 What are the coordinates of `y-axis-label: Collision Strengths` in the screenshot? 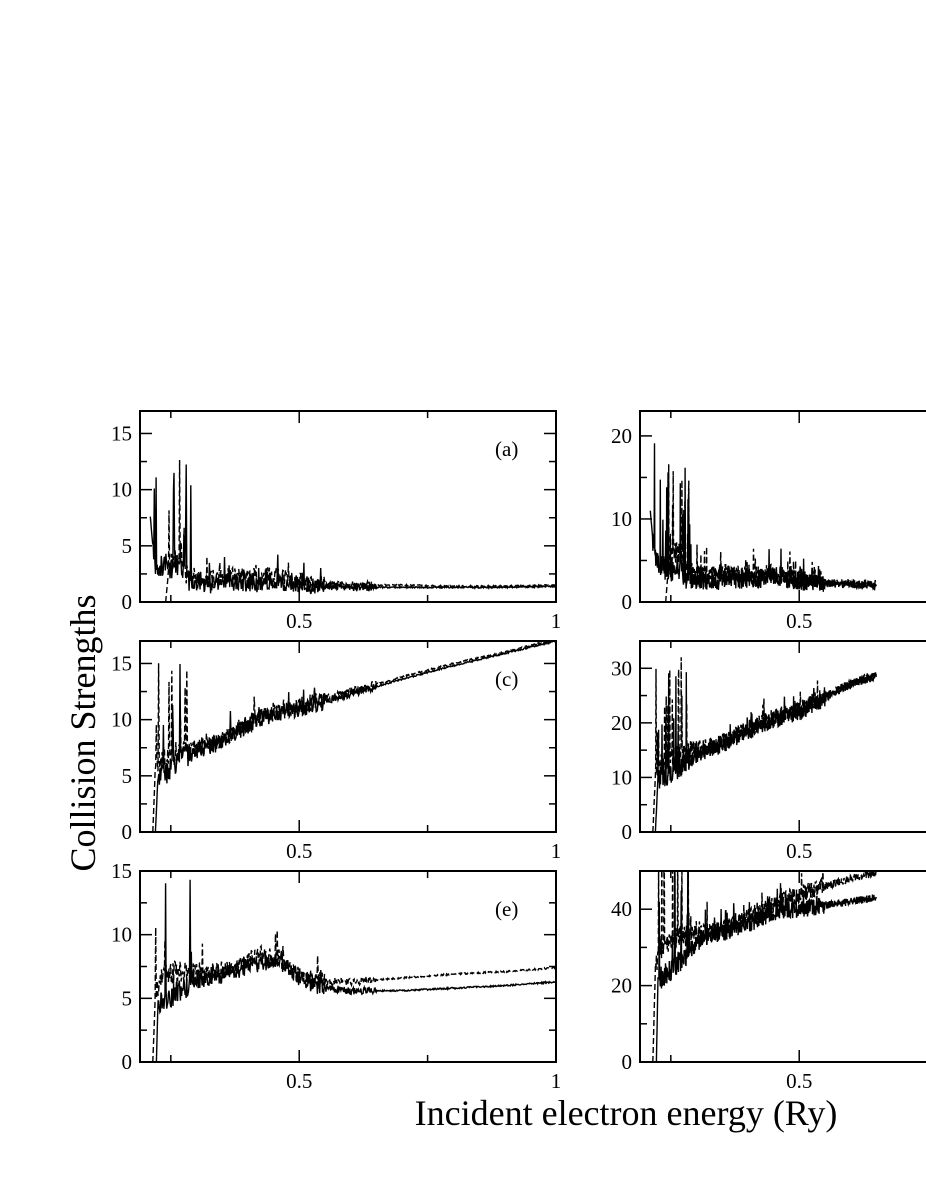 It's located at (83, 732).